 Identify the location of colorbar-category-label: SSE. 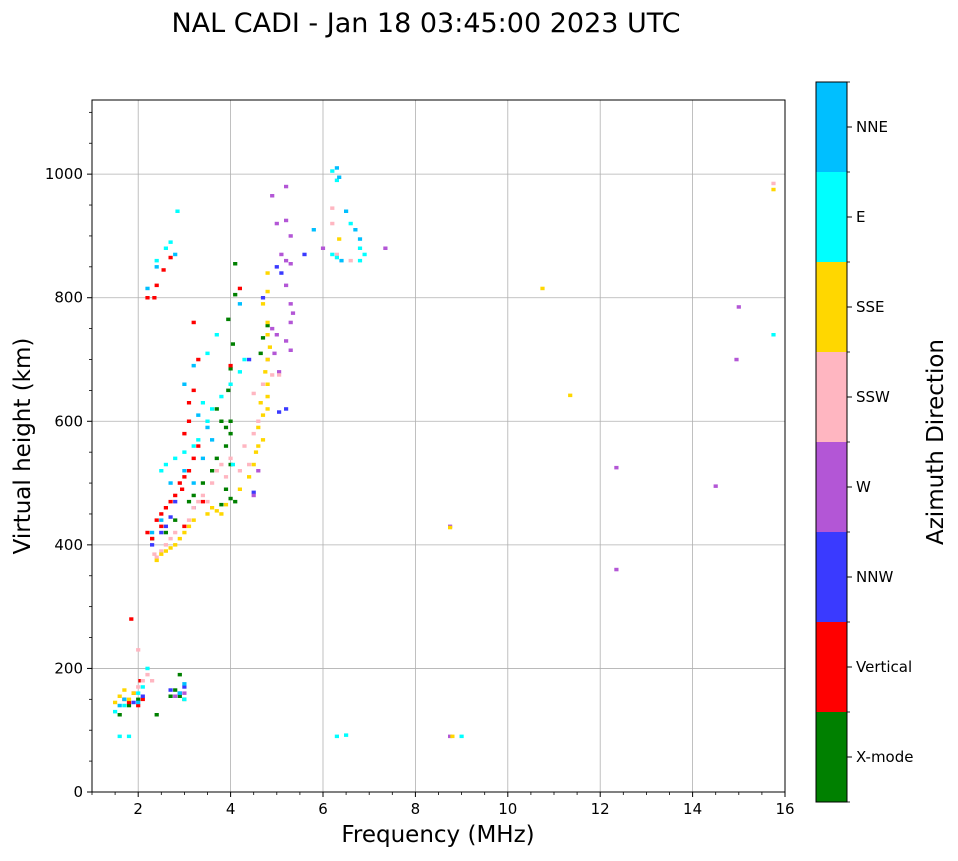
(870, 307).